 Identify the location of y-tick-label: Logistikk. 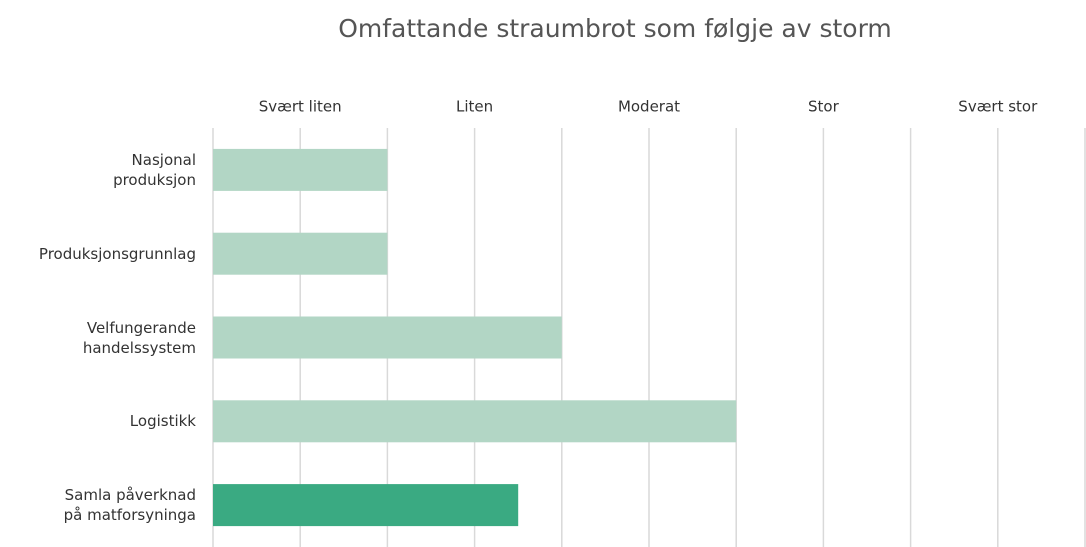
(162, 421).